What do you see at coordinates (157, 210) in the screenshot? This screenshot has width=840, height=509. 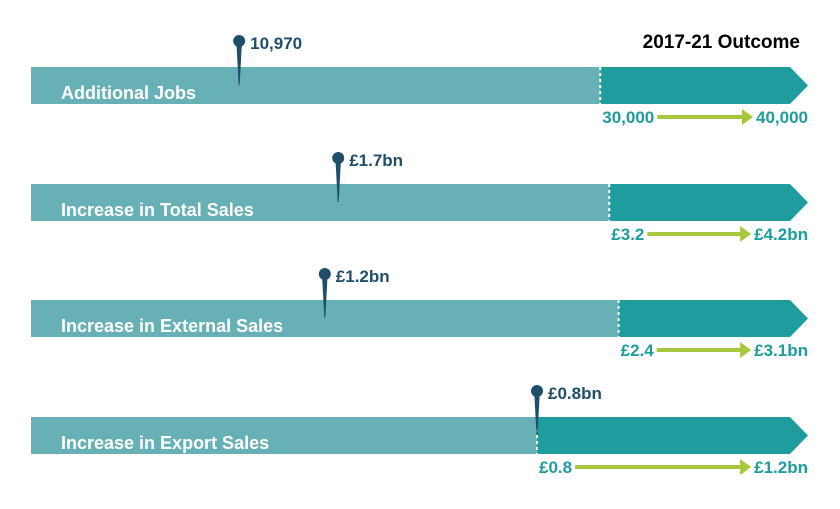 I see `row-label: Increase in Total Sales` at bounding box center [157, 210].